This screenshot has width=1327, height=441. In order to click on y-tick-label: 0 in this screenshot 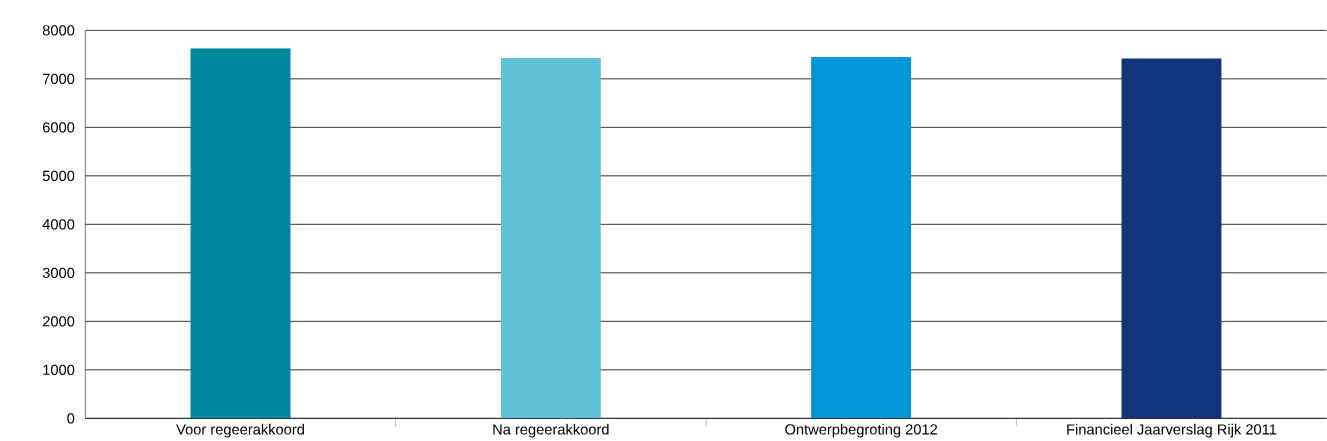, I will do `click(71, 418)`.